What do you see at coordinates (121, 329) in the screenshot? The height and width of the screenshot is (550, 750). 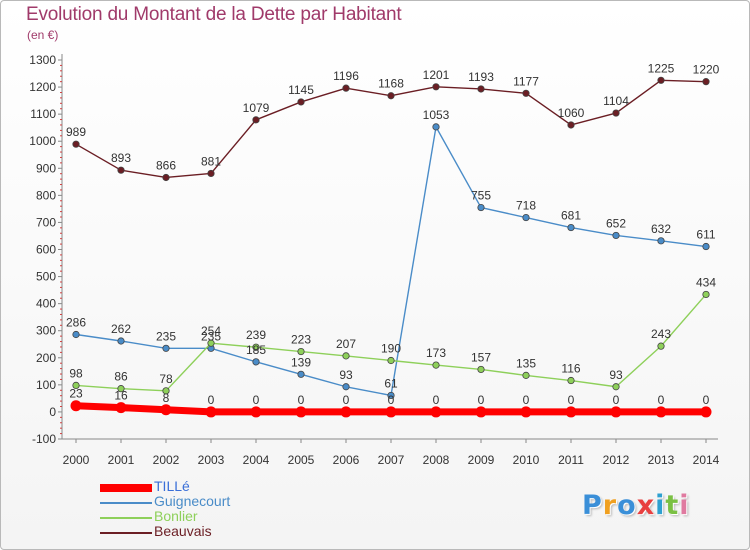 I see `data-label: 262` at bounding box center [121, 329].